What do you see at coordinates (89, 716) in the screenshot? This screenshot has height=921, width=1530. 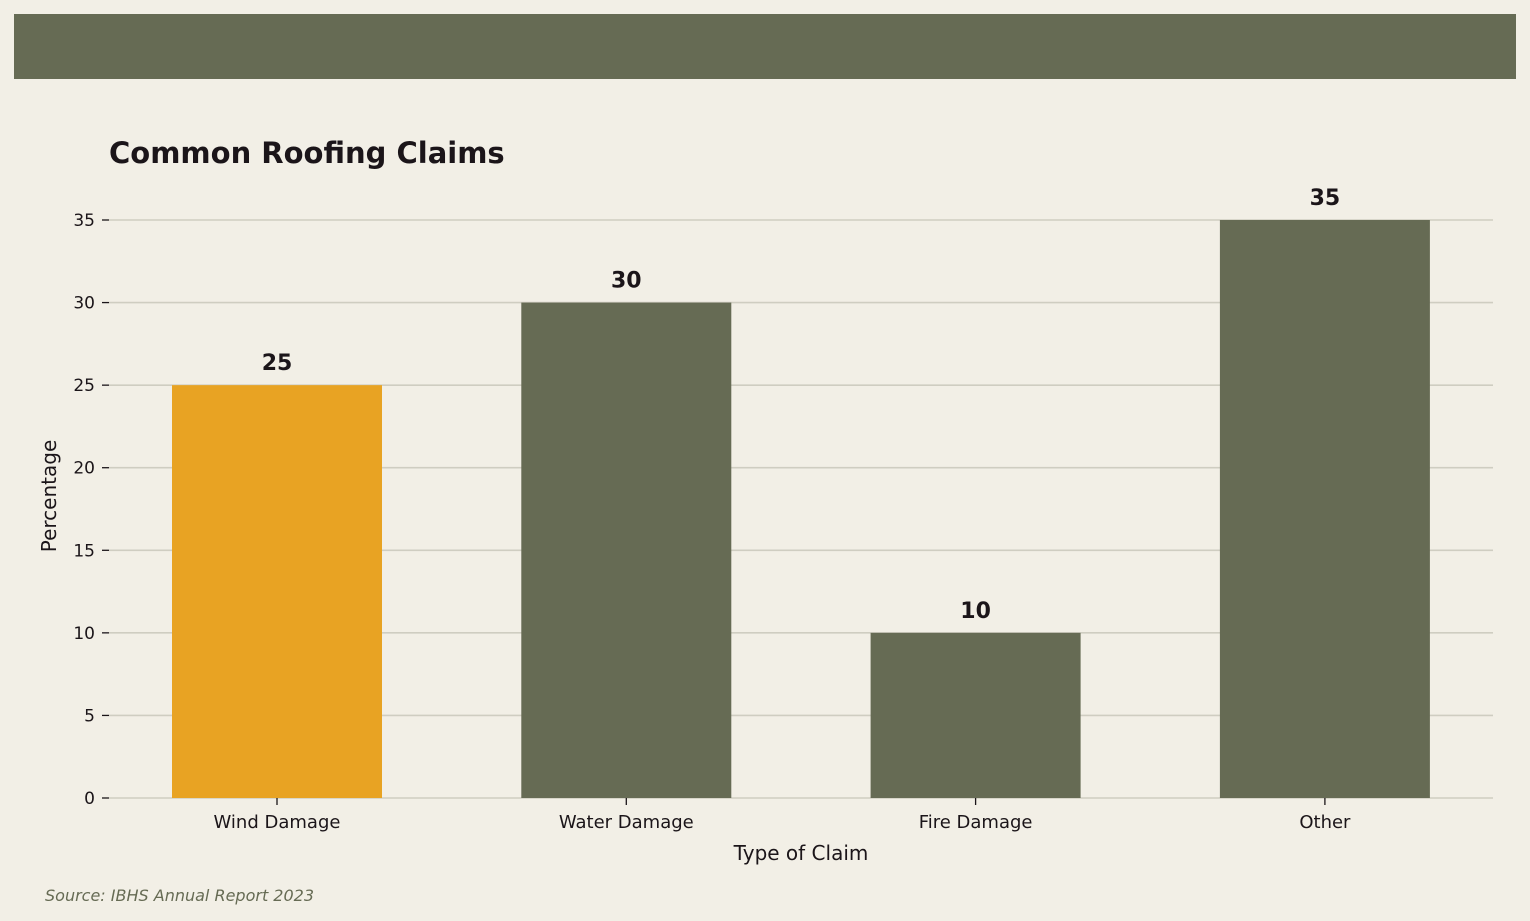 I see `y-tick-label: 5` at bounding box center [89, 716].